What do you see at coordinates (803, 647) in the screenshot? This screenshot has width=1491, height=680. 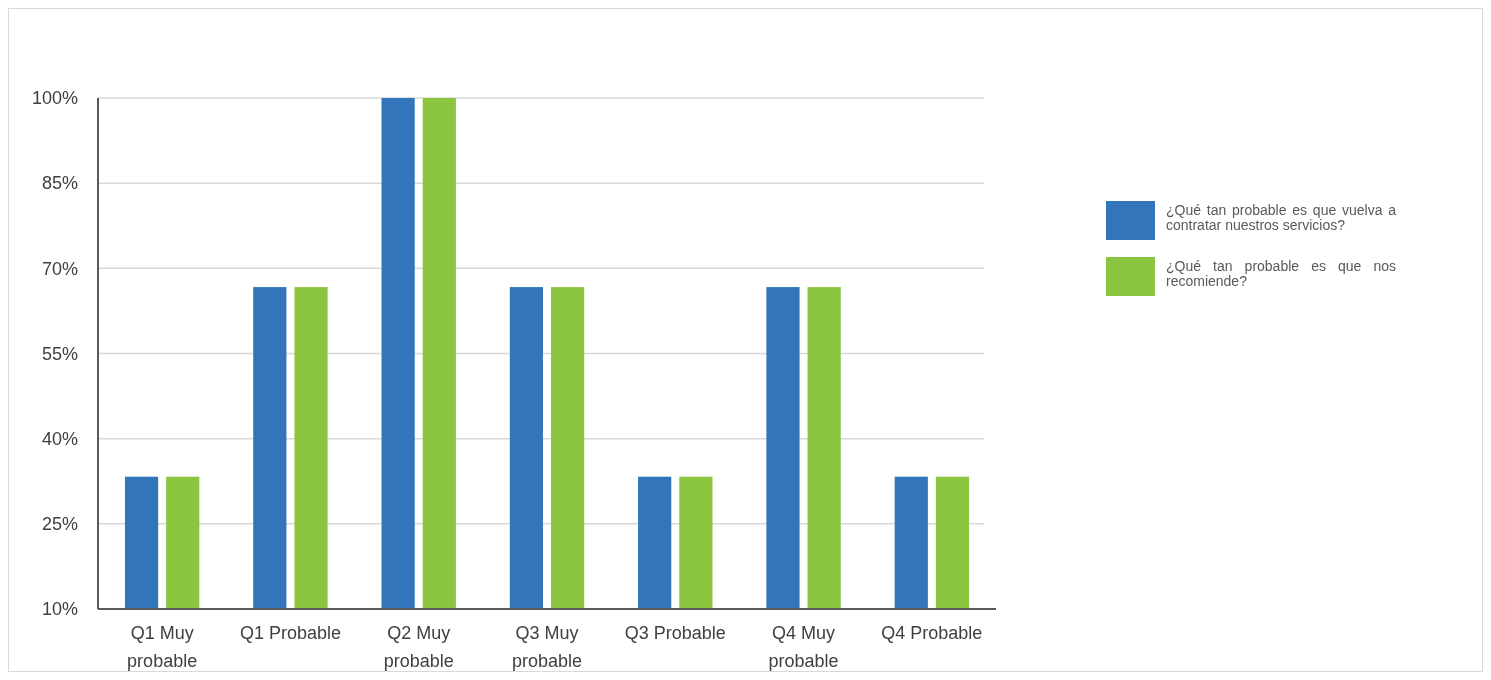 I see `x-tick-label: Q4 Muy probable` at bounding box center [803, 647].